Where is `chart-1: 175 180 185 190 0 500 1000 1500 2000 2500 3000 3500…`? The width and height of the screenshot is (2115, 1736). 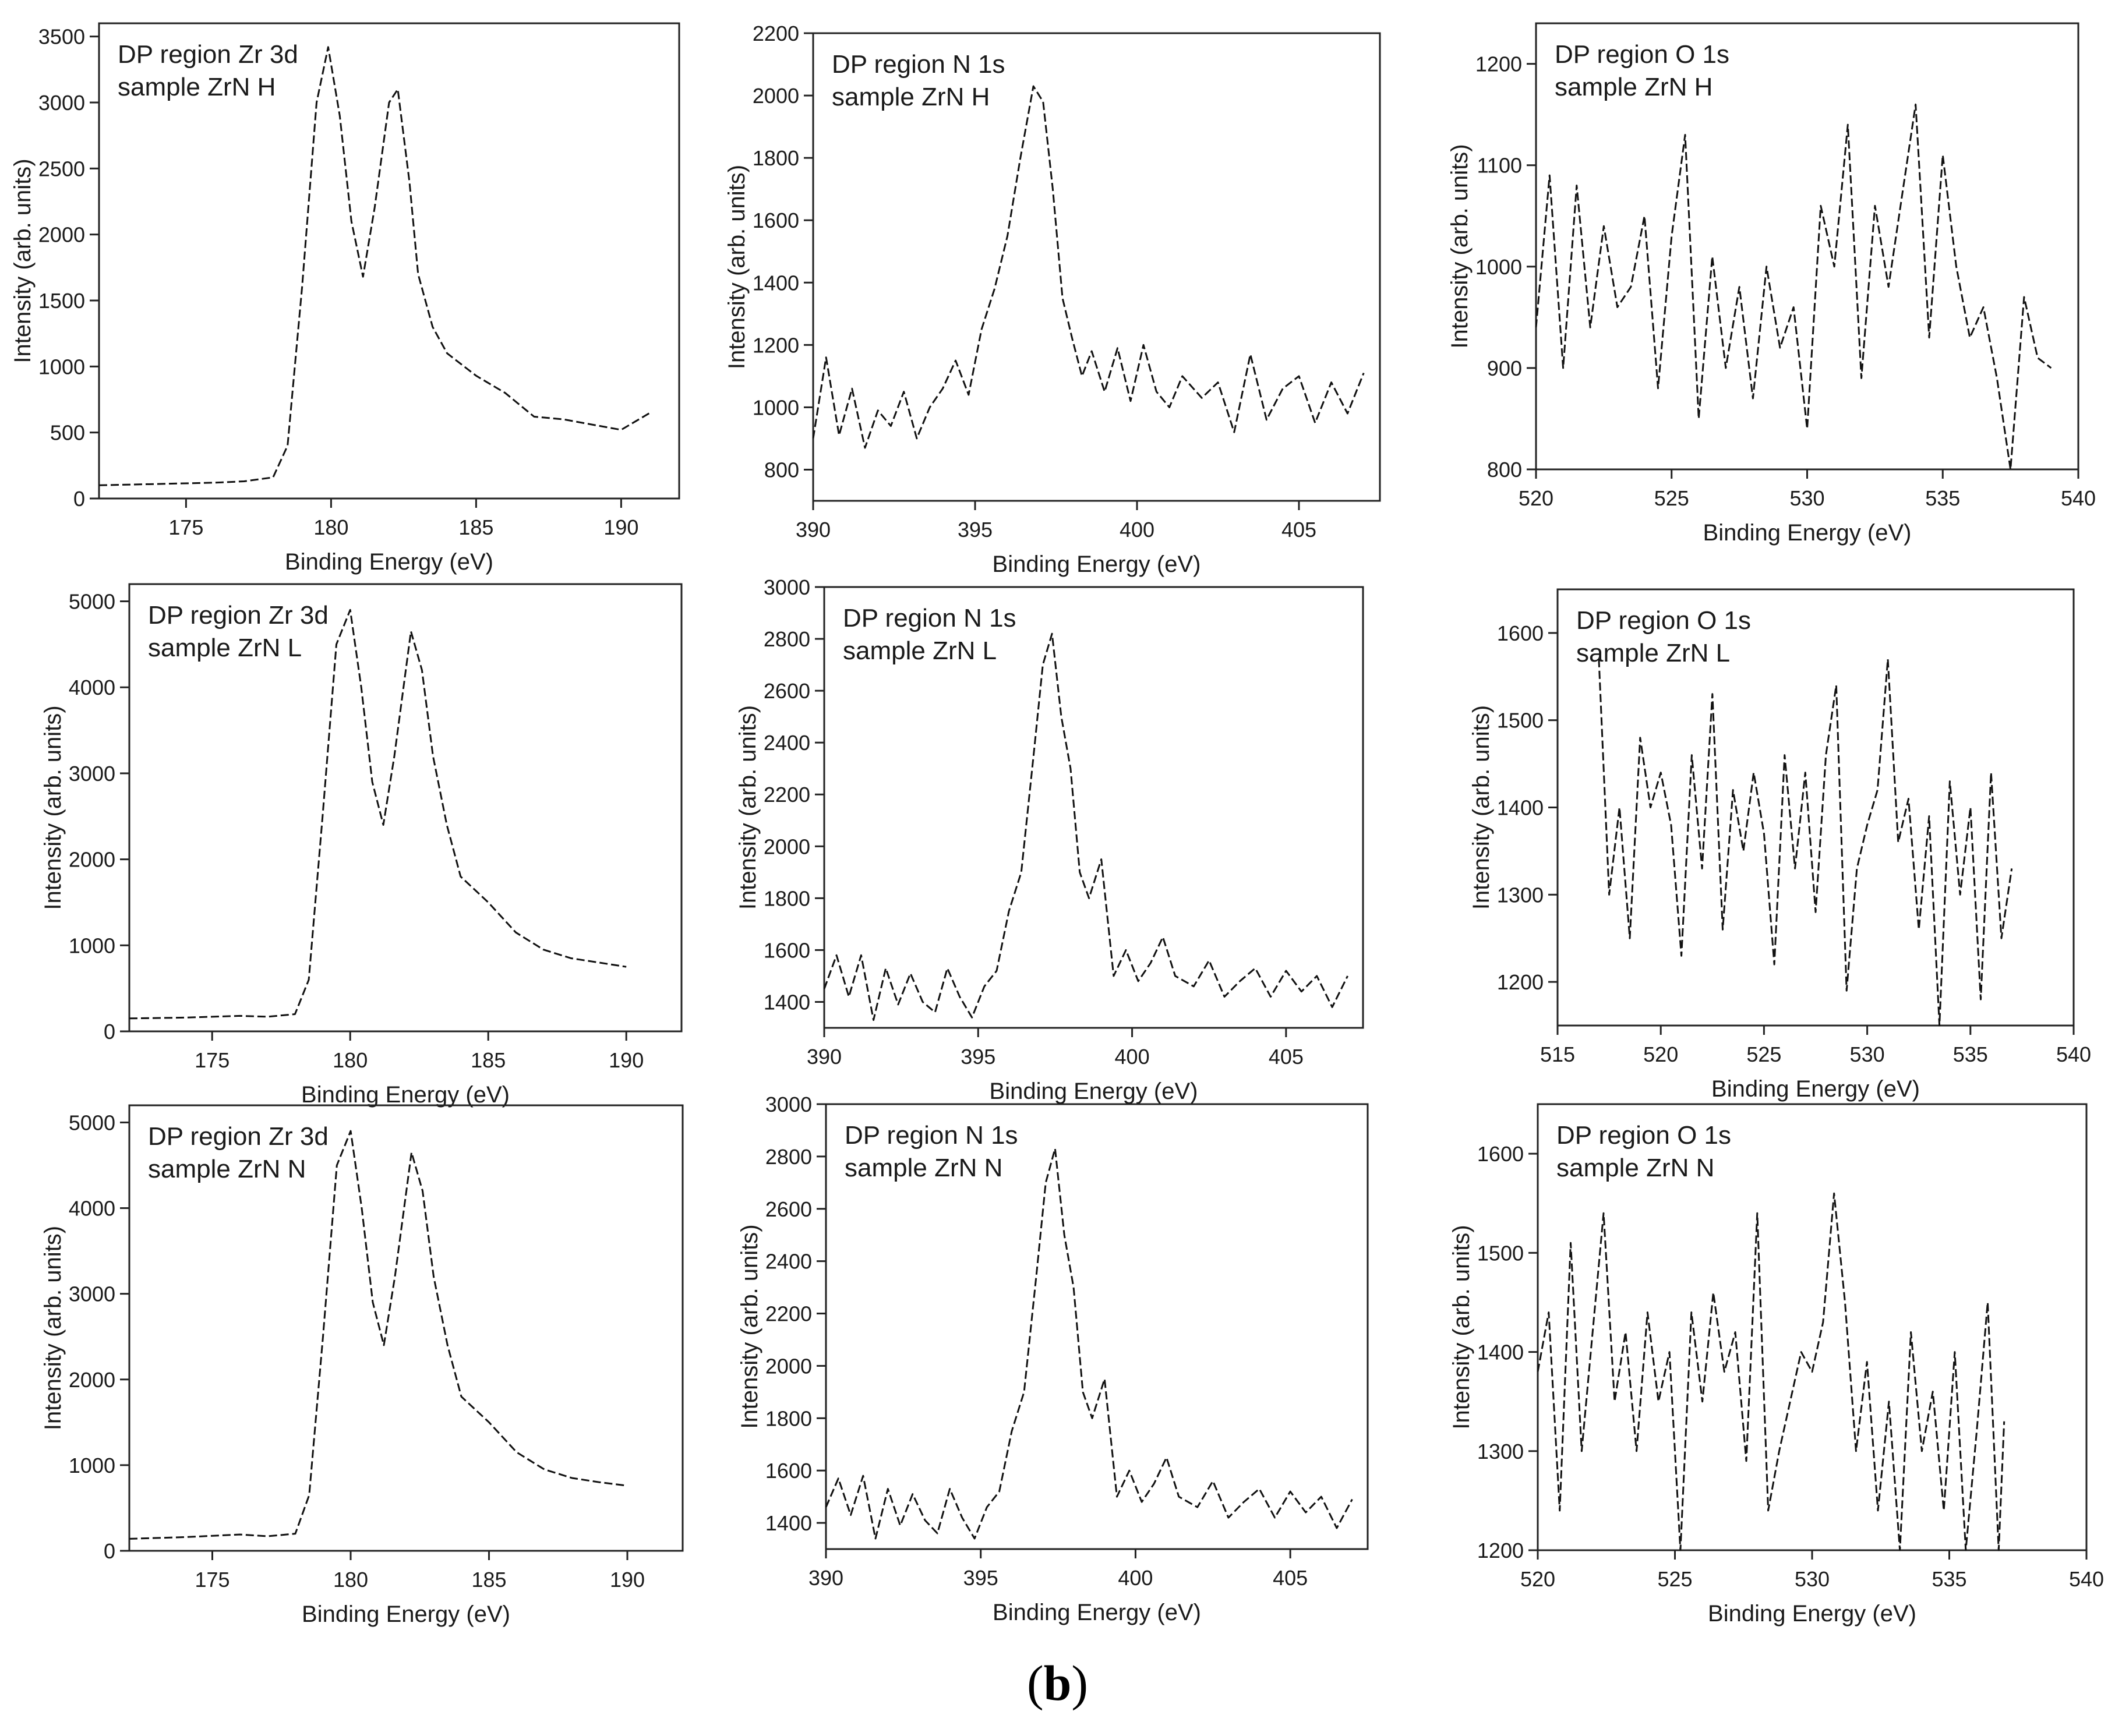 chart-1: 175 180 185 190 0 500 1000 1500 2000 2500 3000 3500… is located at coordinates (345, 298).